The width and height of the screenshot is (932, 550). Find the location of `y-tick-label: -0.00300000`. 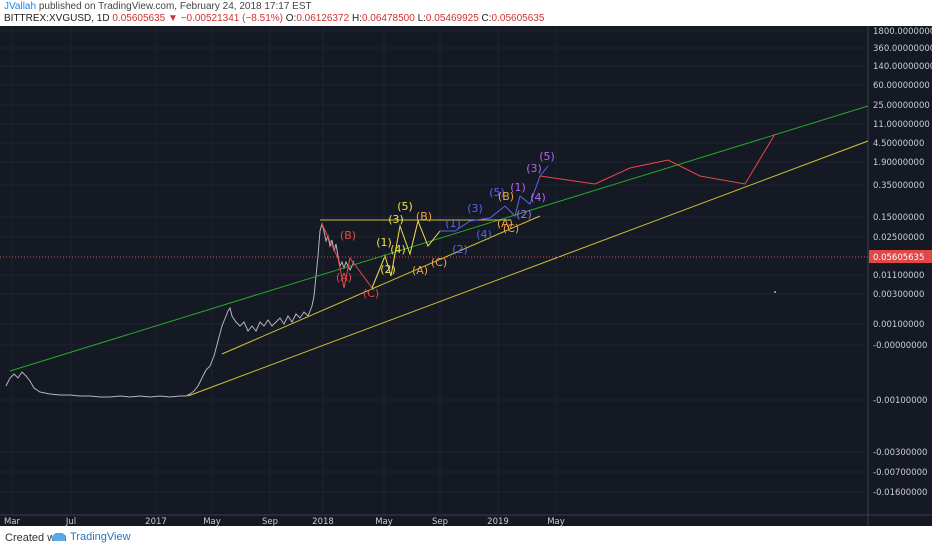

y-tick-label: -0.00300000 is located at coordinates (900, 453).